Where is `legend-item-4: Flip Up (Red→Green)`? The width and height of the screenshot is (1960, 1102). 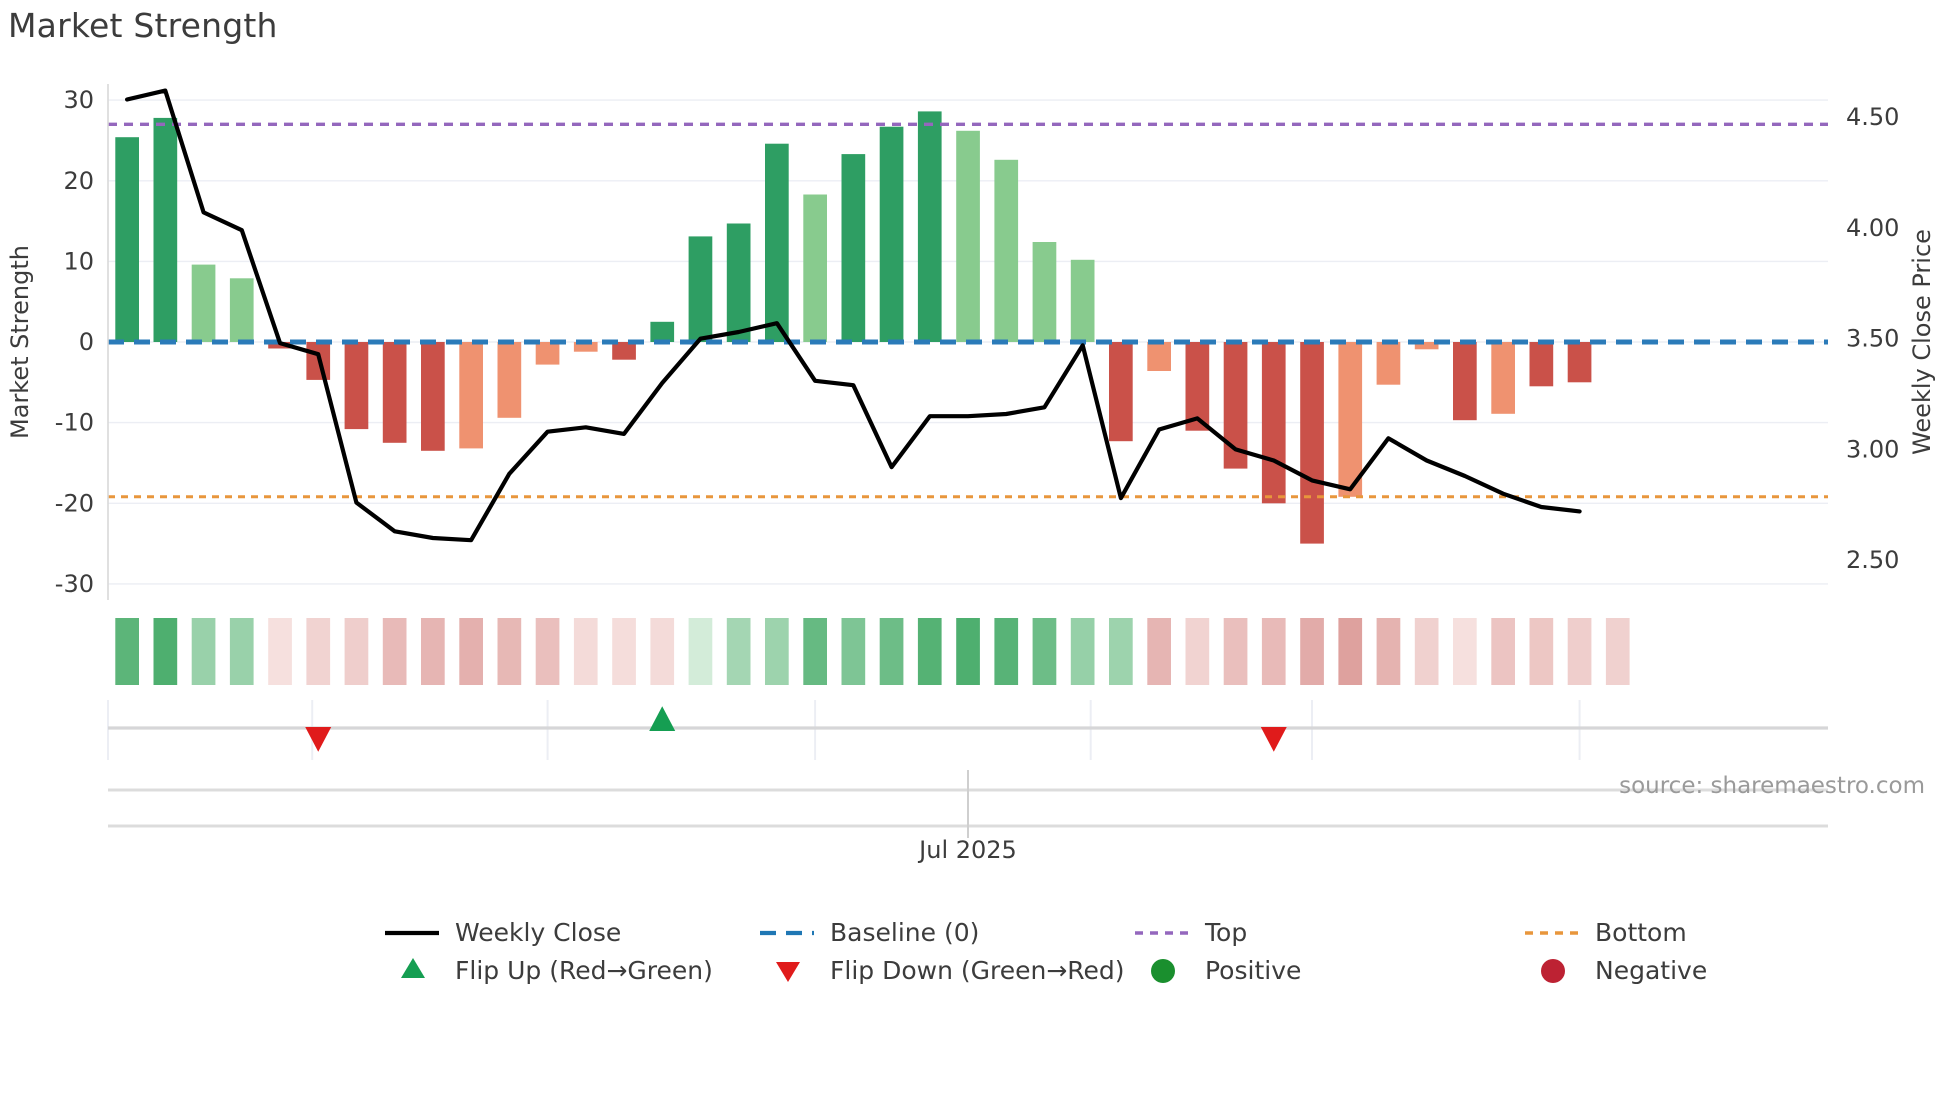 legend-item-4: Flip Up (Red→Green) is located at coordinates (557, 970).